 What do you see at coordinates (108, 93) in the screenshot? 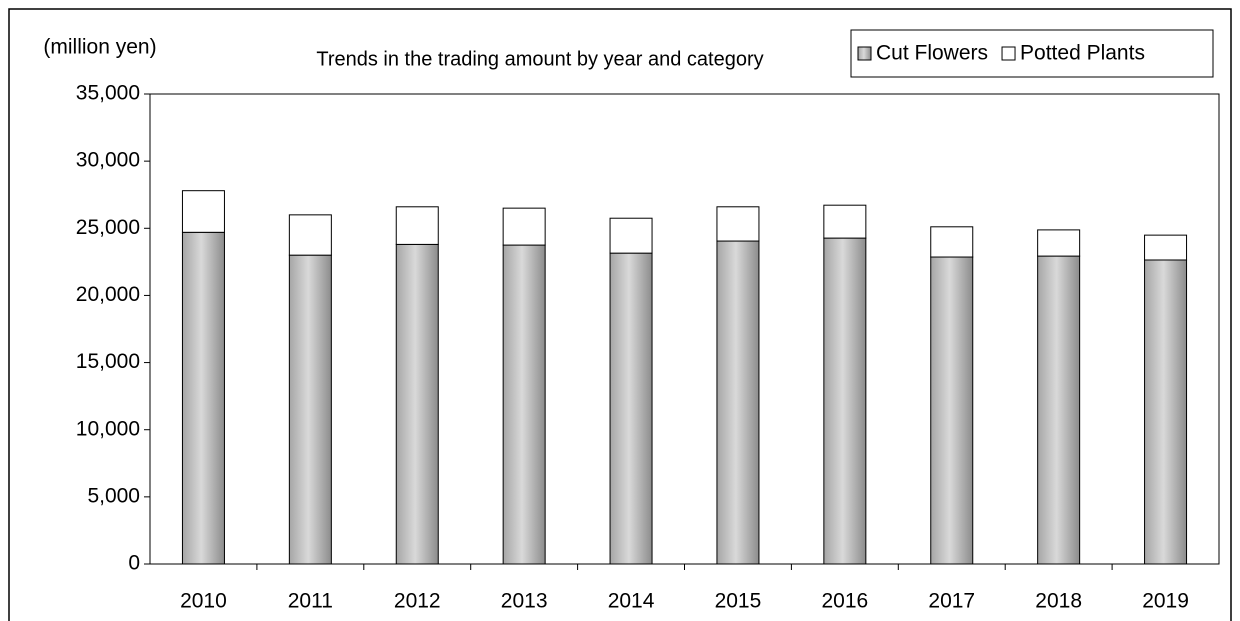
I see `y-tick-label: 35,000` at bounding box center [108, 93].